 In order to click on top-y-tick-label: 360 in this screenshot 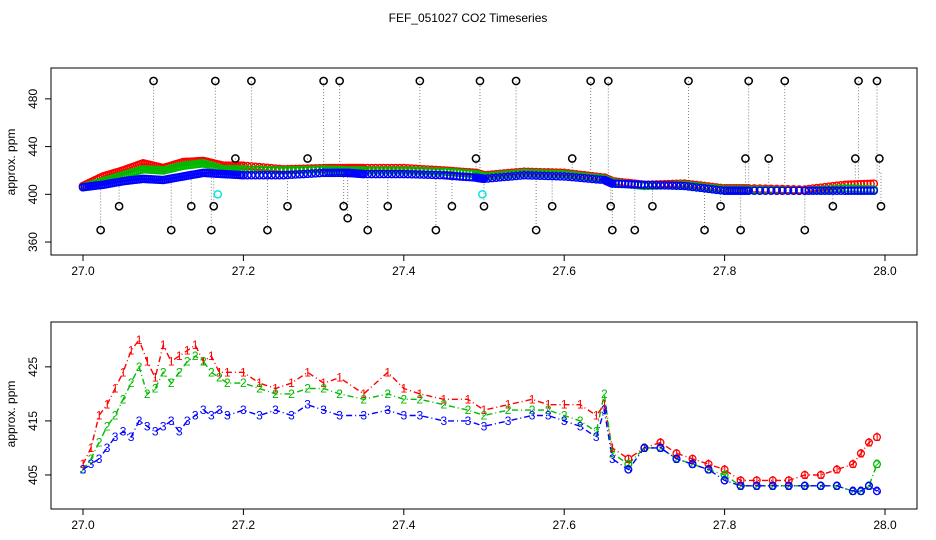, I will do `click(33, 242)`.